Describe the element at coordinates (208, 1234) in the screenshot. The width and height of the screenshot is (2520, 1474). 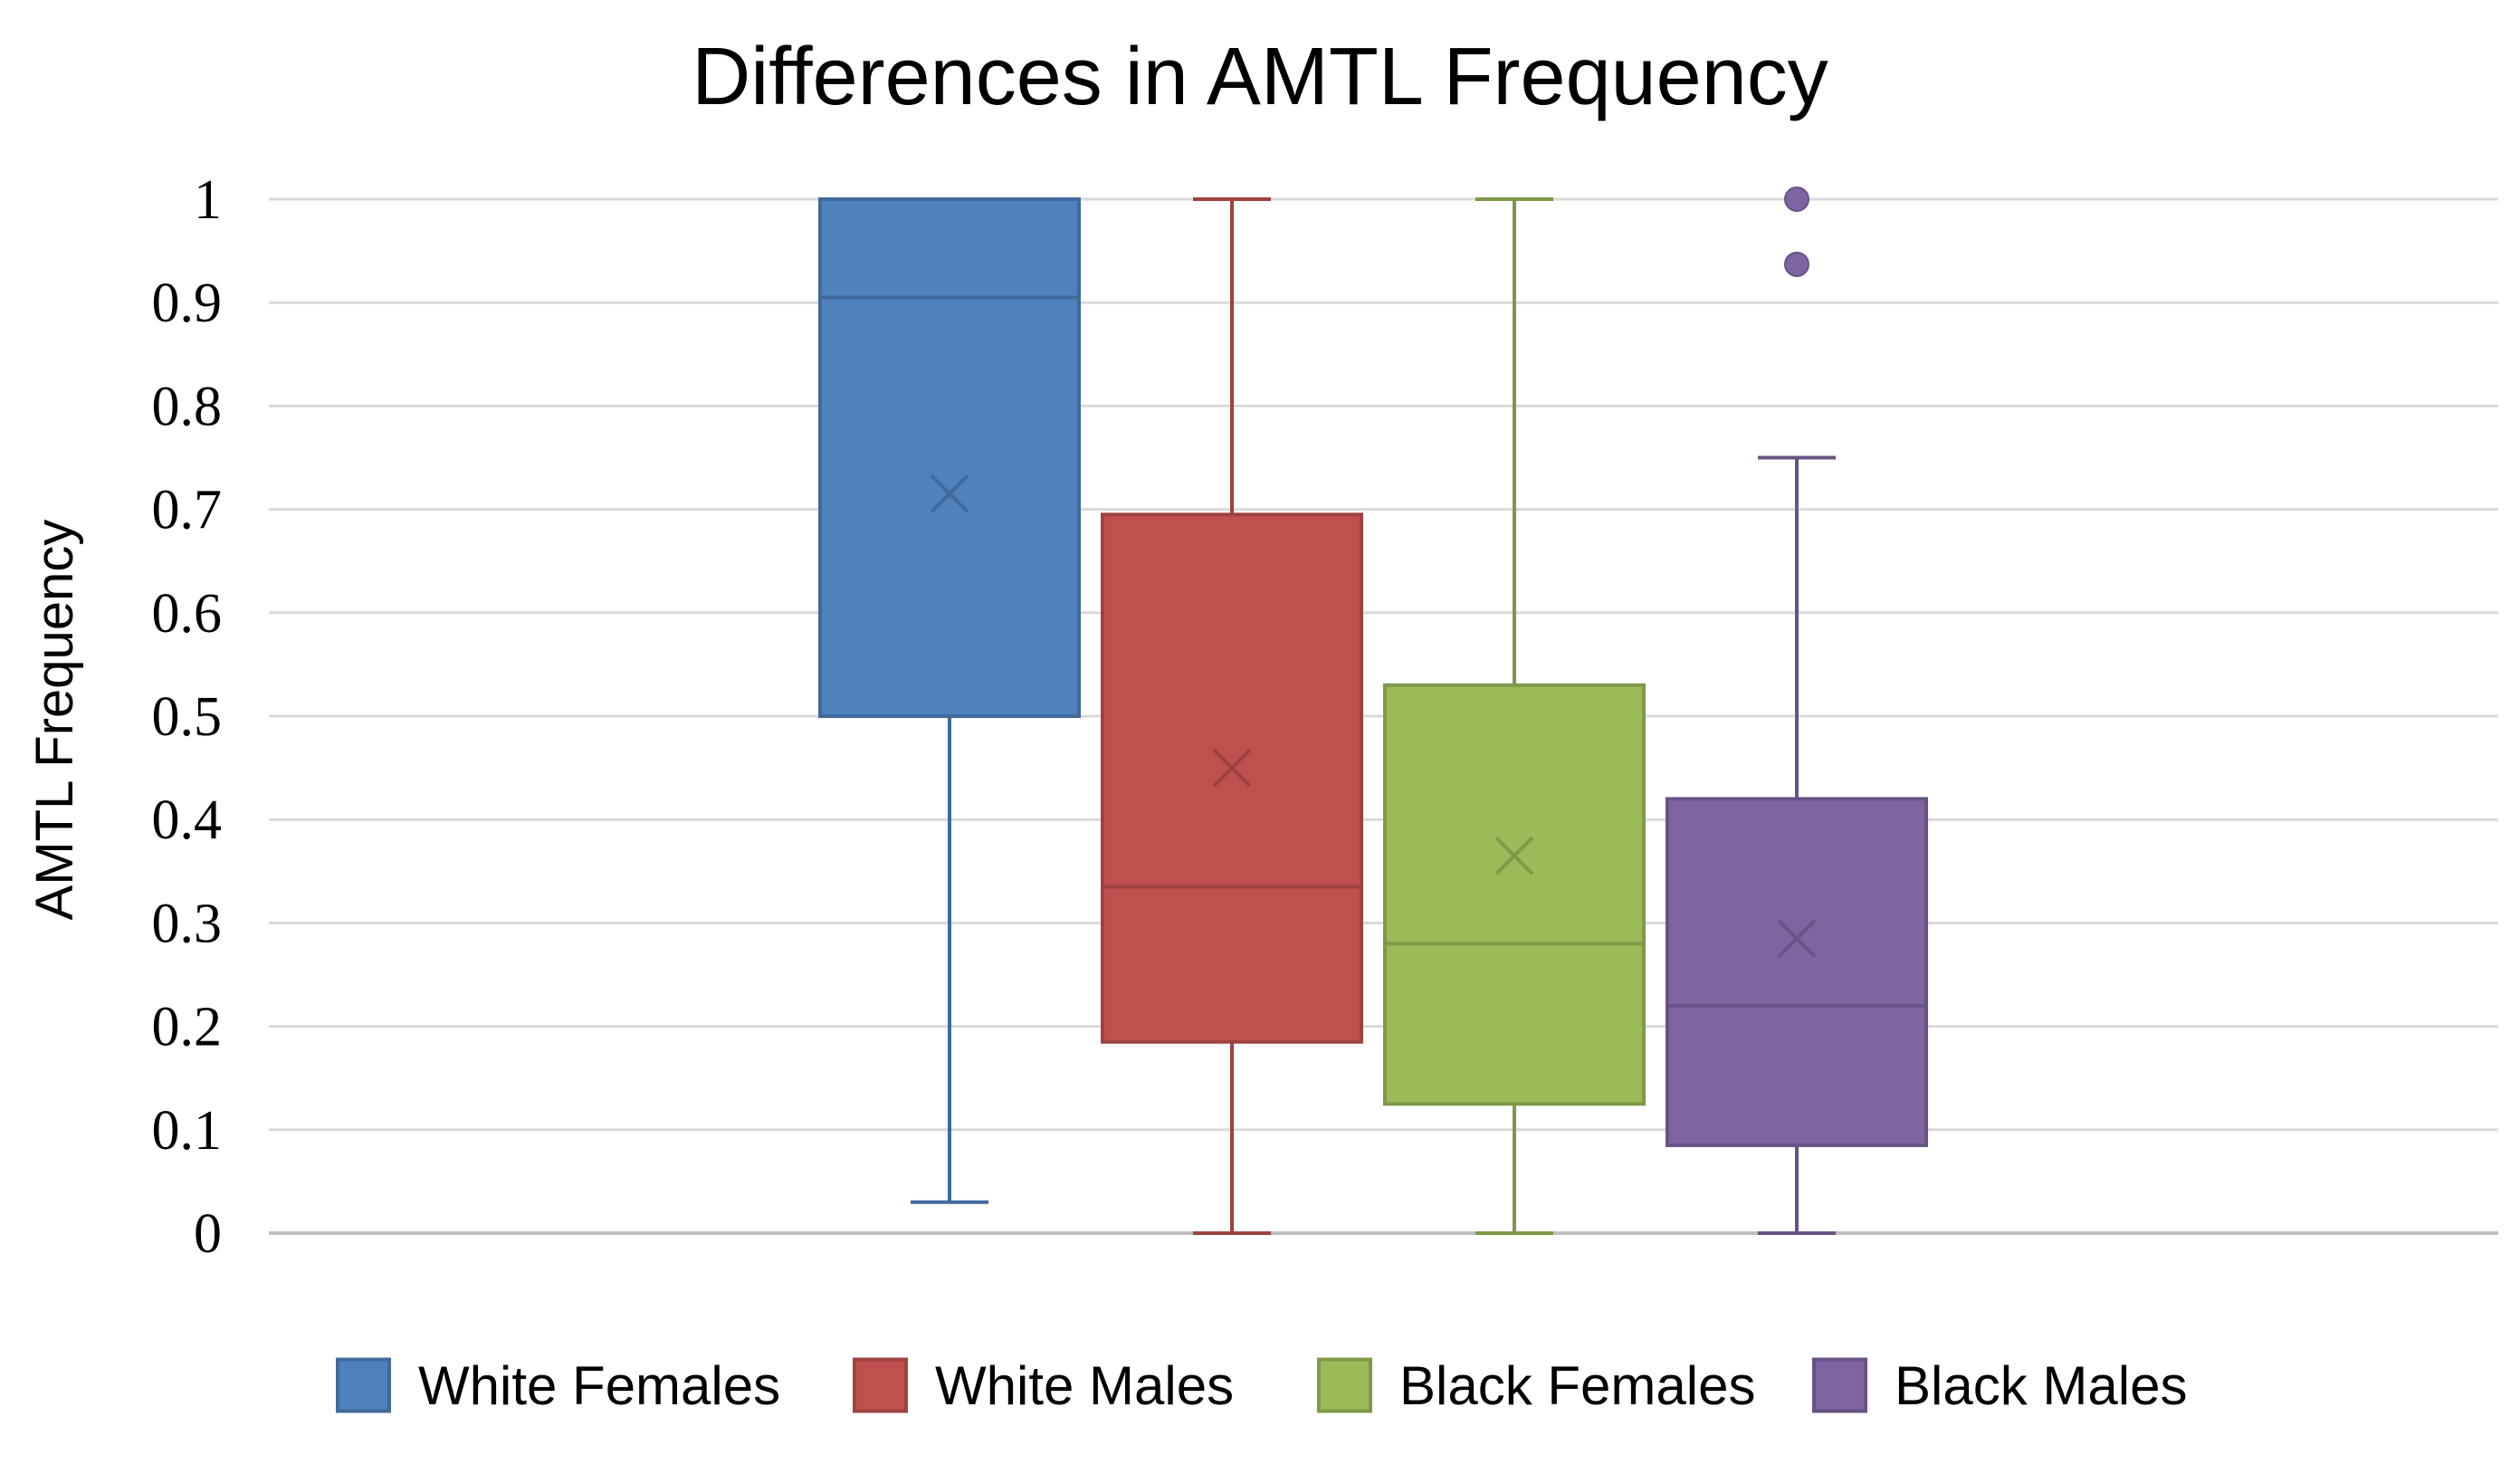
I see `y-tick-label: 0` at that location.